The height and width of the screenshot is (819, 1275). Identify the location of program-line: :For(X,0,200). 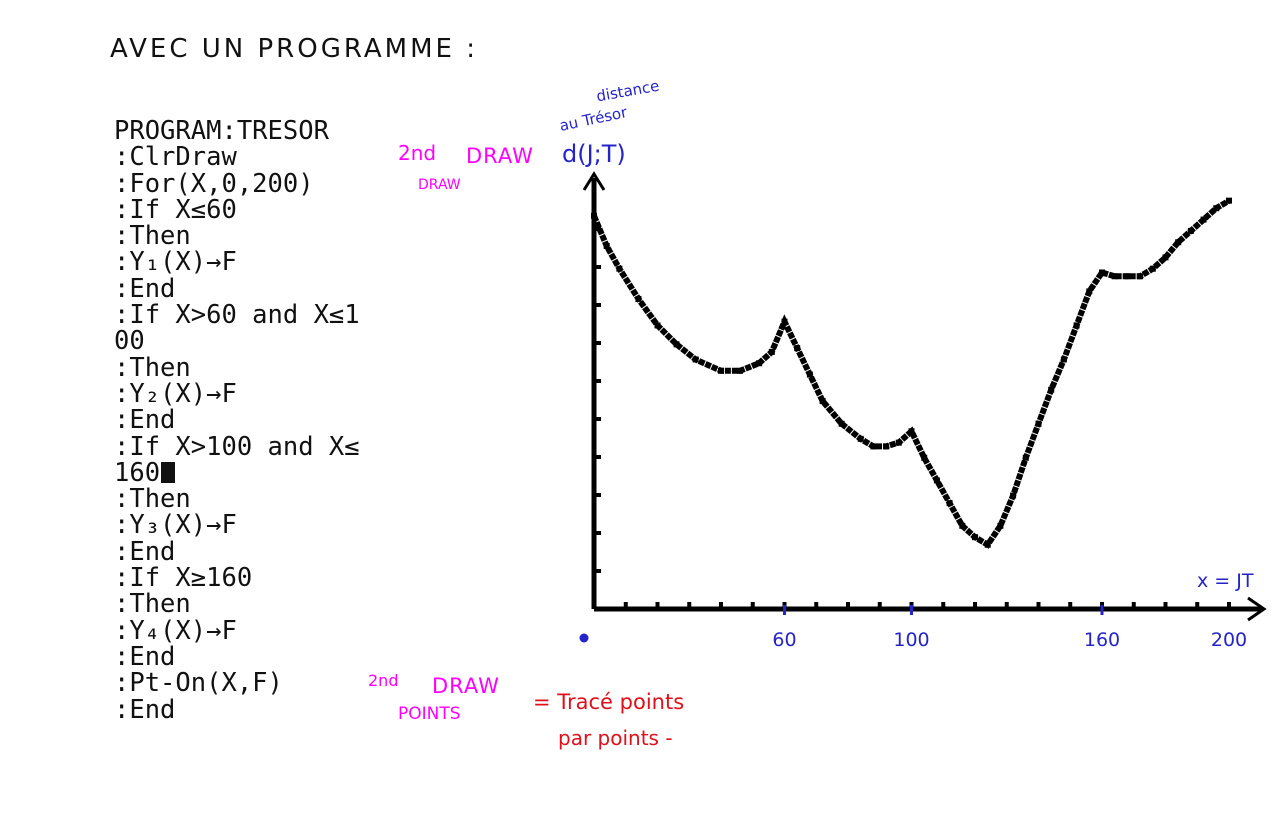
(214, 183).